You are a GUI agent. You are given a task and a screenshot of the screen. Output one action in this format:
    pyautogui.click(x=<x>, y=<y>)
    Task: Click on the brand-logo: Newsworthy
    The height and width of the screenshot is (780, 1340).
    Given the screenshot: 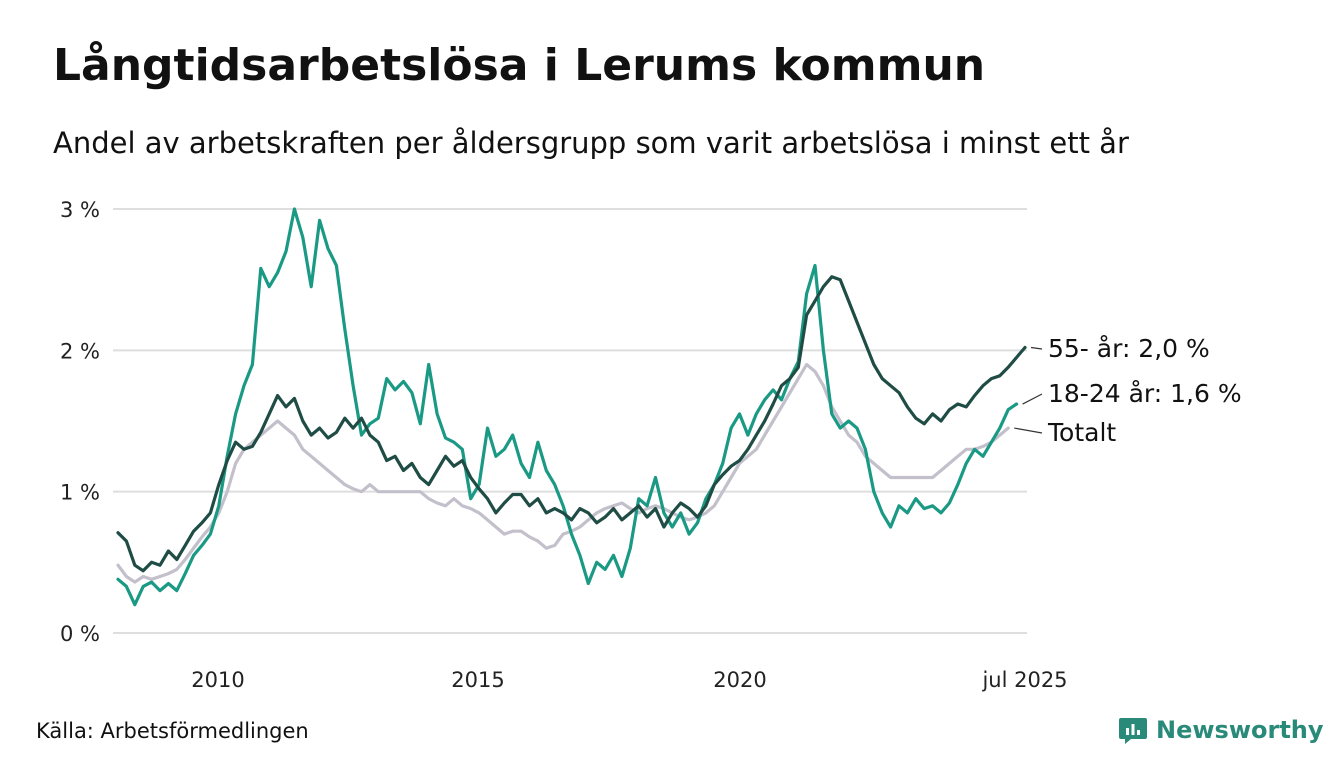 What is the action you would take?
    pyautogui.click(x=1221, y=730)
    